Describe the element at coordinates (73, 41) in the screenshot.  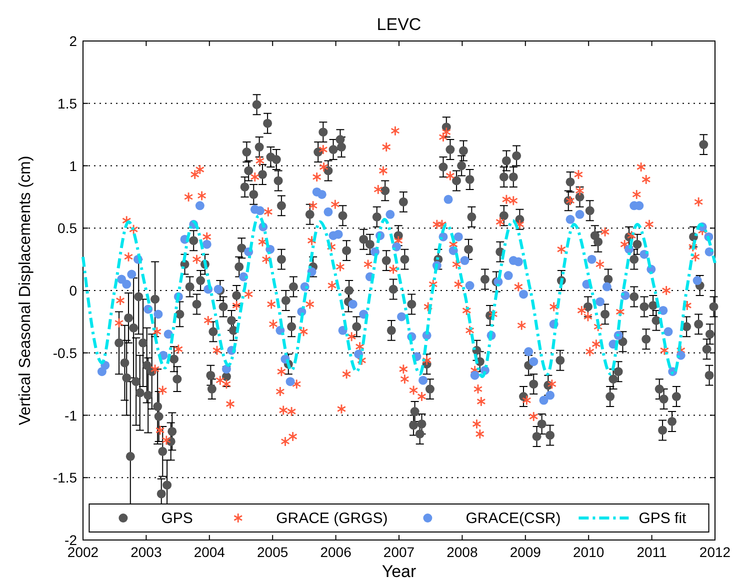
I see `y-tick-label: 2` at that location.